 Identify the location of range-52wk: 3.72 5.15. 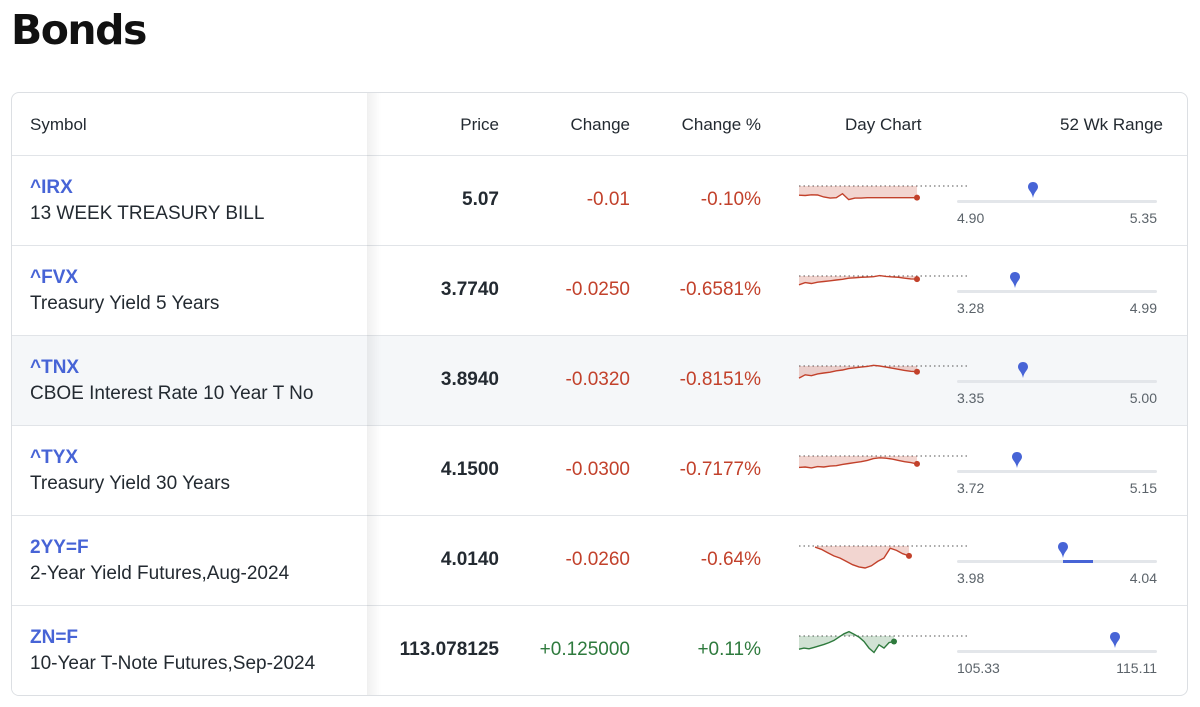
(1063, 471).